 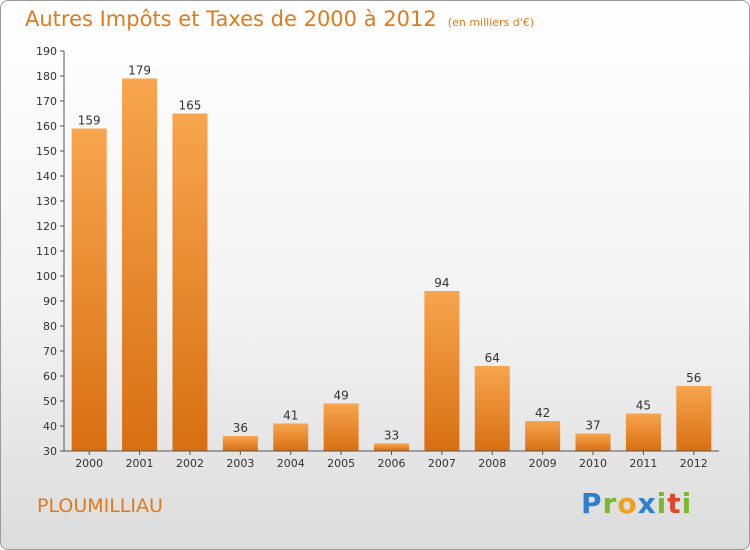 I want to click on x-tick-label-2010: 2010, so click(x=593, y=463).